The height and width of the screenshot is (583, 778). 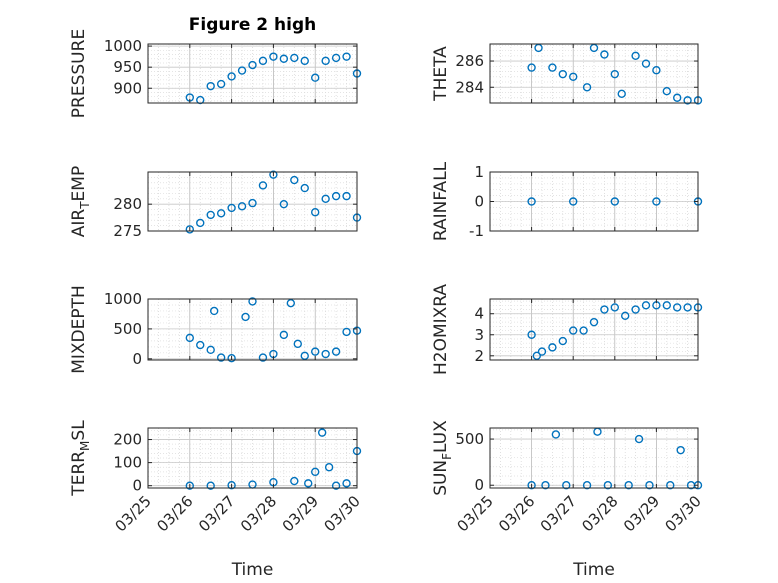 I want to click on y-tick-label: 4, so click(x=479, y=314).